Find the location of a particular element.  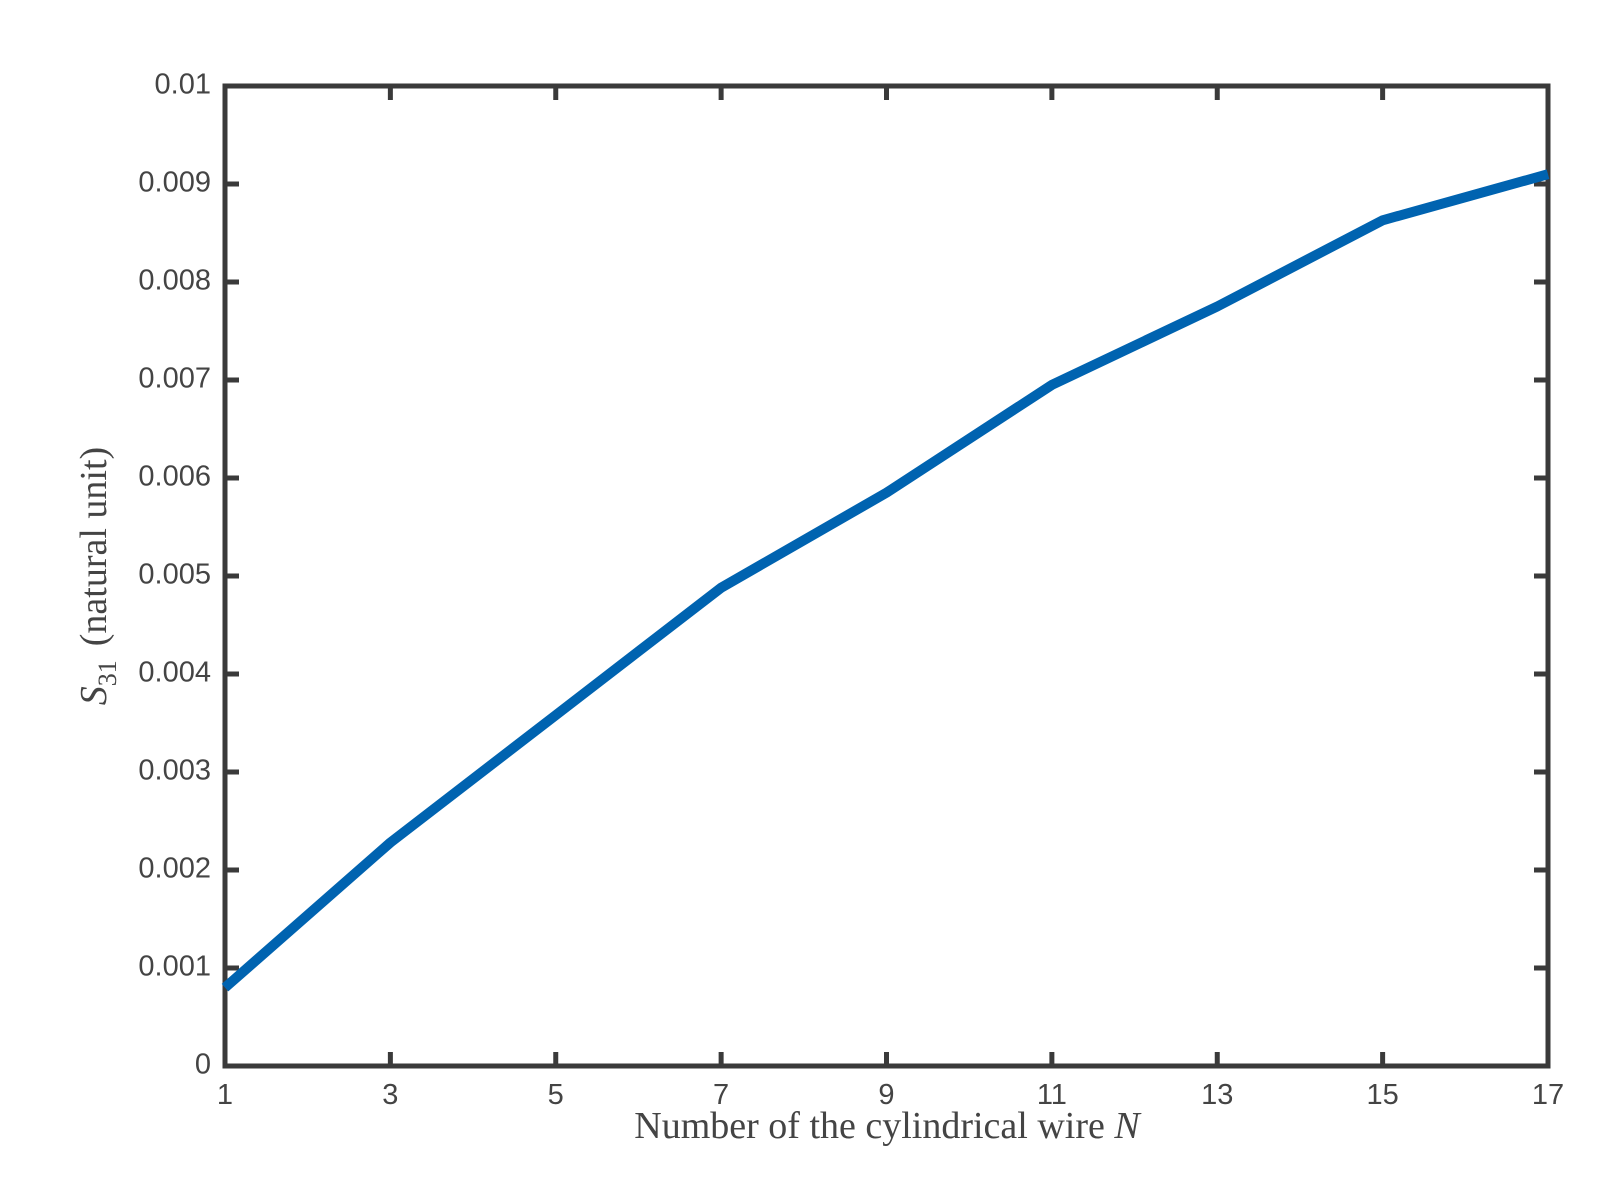

y-label-symbol: S is located at coordinates (94, 695).